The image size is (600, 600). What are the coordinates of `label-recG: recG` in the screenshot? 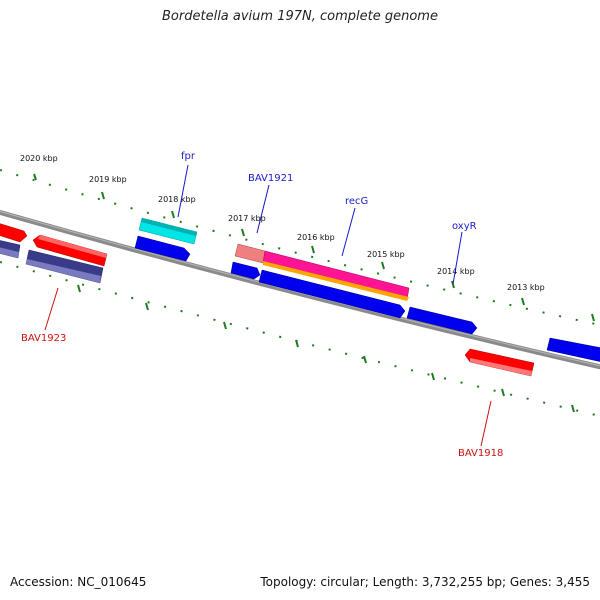 It's located at (356, 201).